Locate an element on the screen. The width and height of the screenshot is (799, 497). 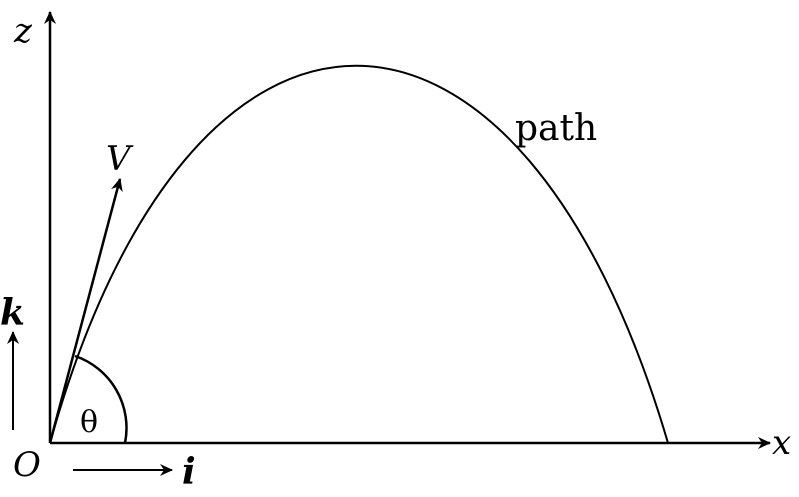
unit-k-label: k is located at coordinates (12, 313).